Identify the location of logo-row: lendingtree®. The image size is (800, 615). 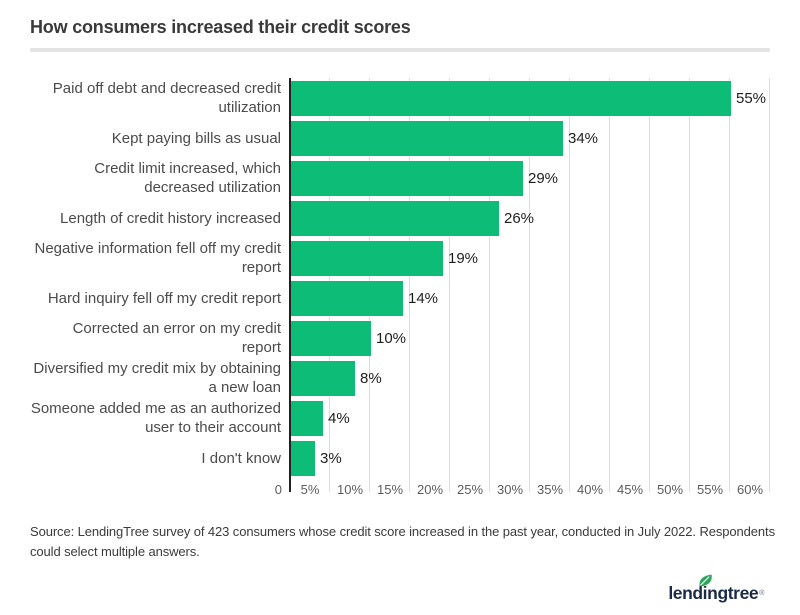
(400, 589).